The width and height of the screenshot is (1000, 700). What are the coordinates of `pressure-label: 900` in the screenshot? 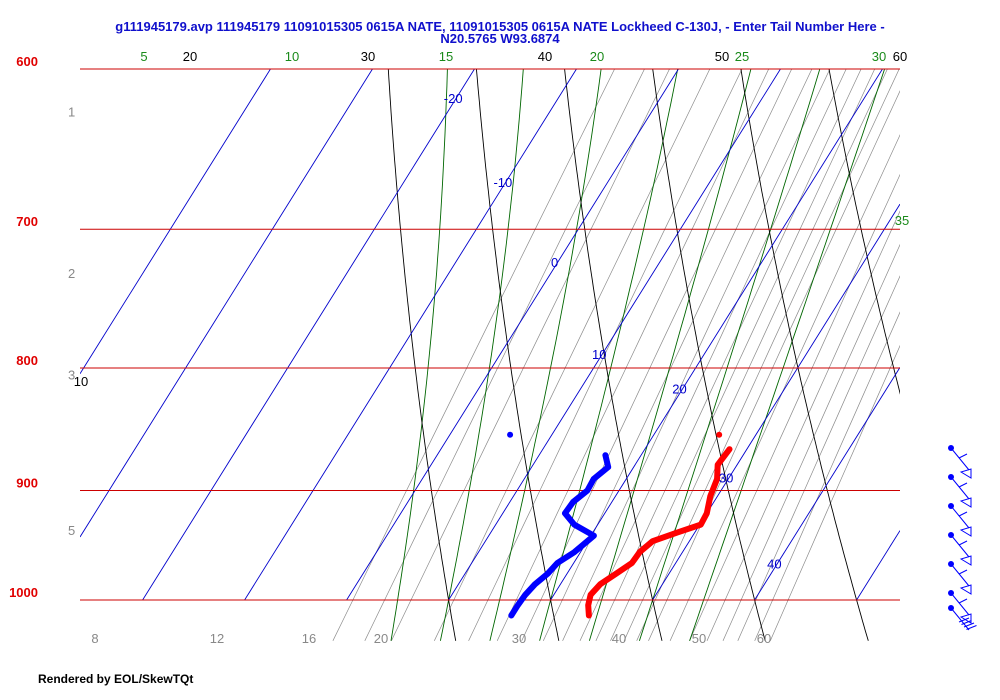 It's located at (27, 482).